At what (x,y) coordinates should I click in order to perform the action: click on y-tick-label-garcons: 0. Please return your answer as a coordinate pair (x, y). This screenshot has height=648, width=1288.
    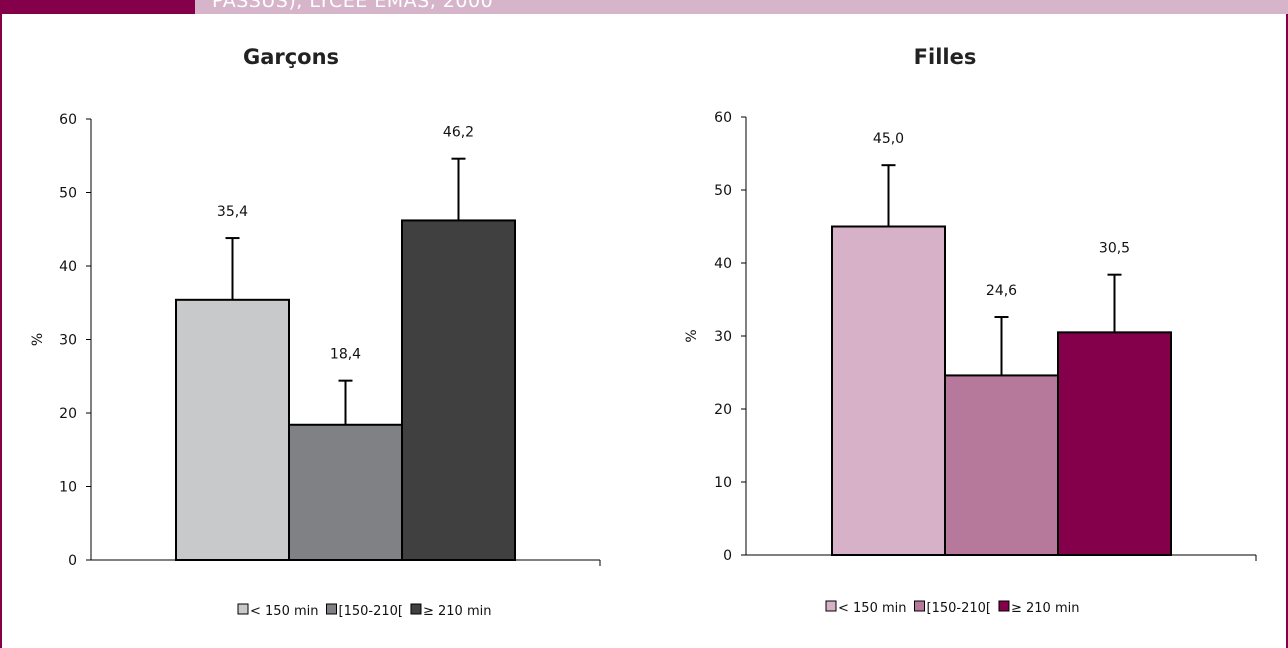
    Looking at the image, I should click on (72, 561).